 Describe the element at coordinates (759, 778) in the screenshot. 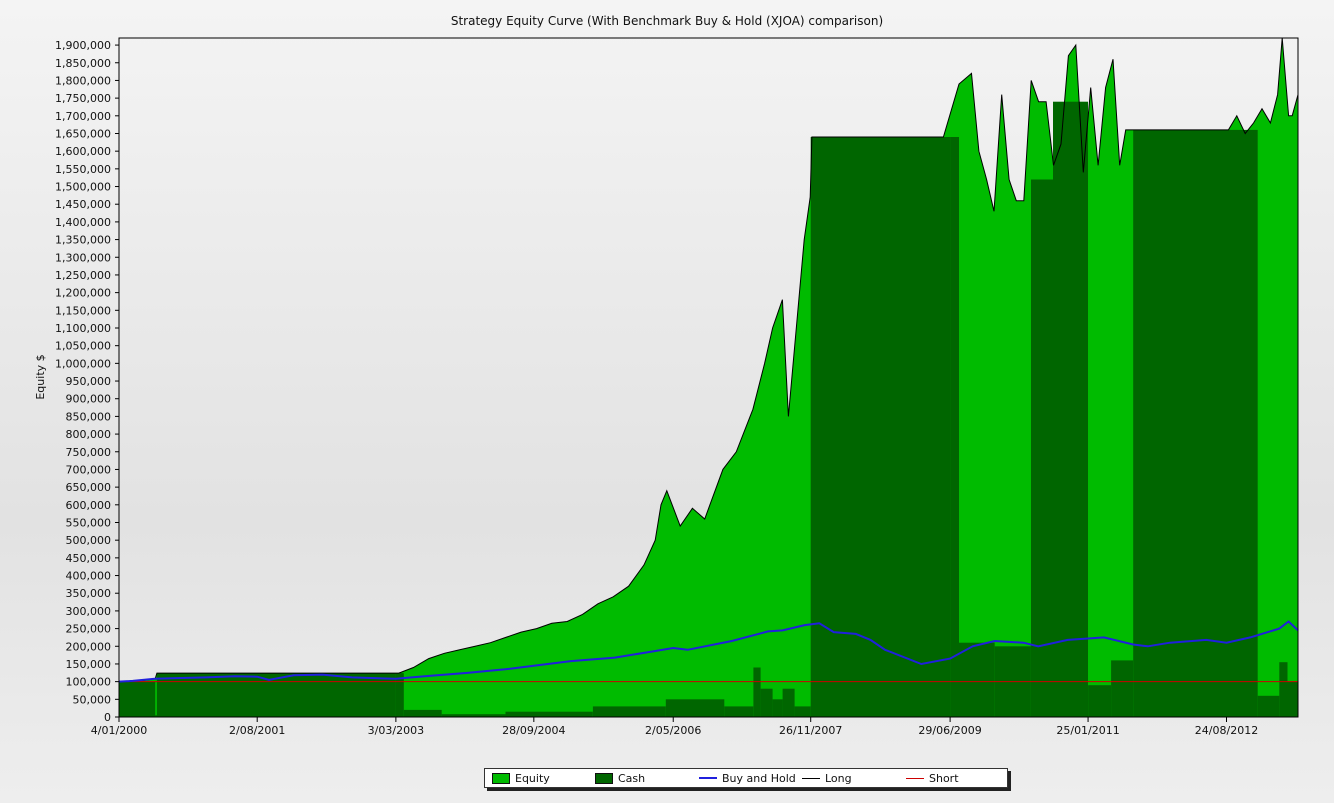

I see `legend-label-buy-and-hold: Buy and Hold` at that location.